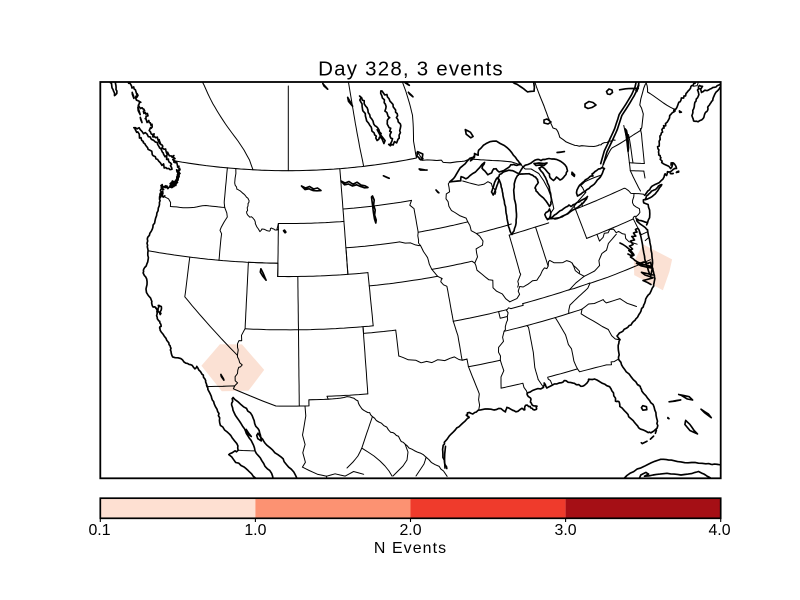 The height and width of the screenshot is (600, 800). I want to click on svg-text: 1.0, so click(255, 530).